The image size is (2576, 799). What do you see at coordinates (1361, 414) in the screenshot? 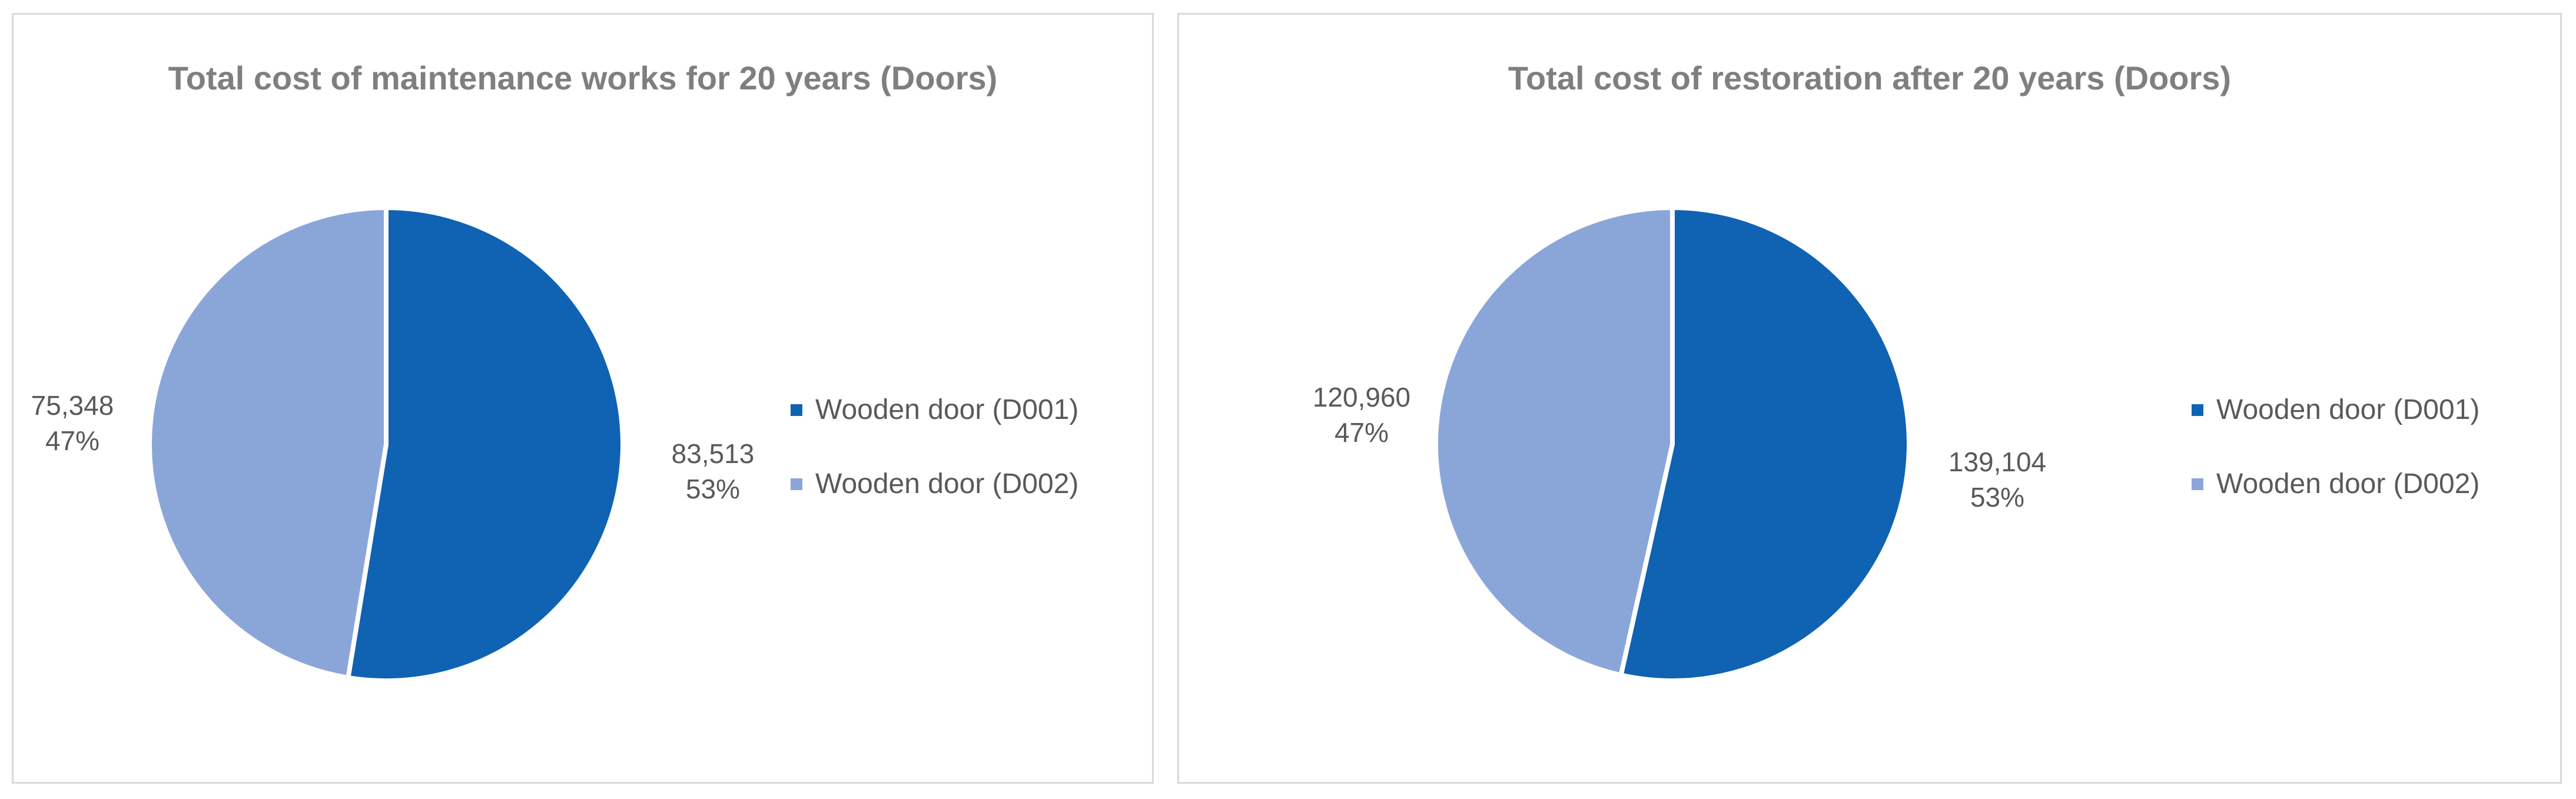
I see `data-label-d002: 120,960 47%` at bounding box center [1361, 414].